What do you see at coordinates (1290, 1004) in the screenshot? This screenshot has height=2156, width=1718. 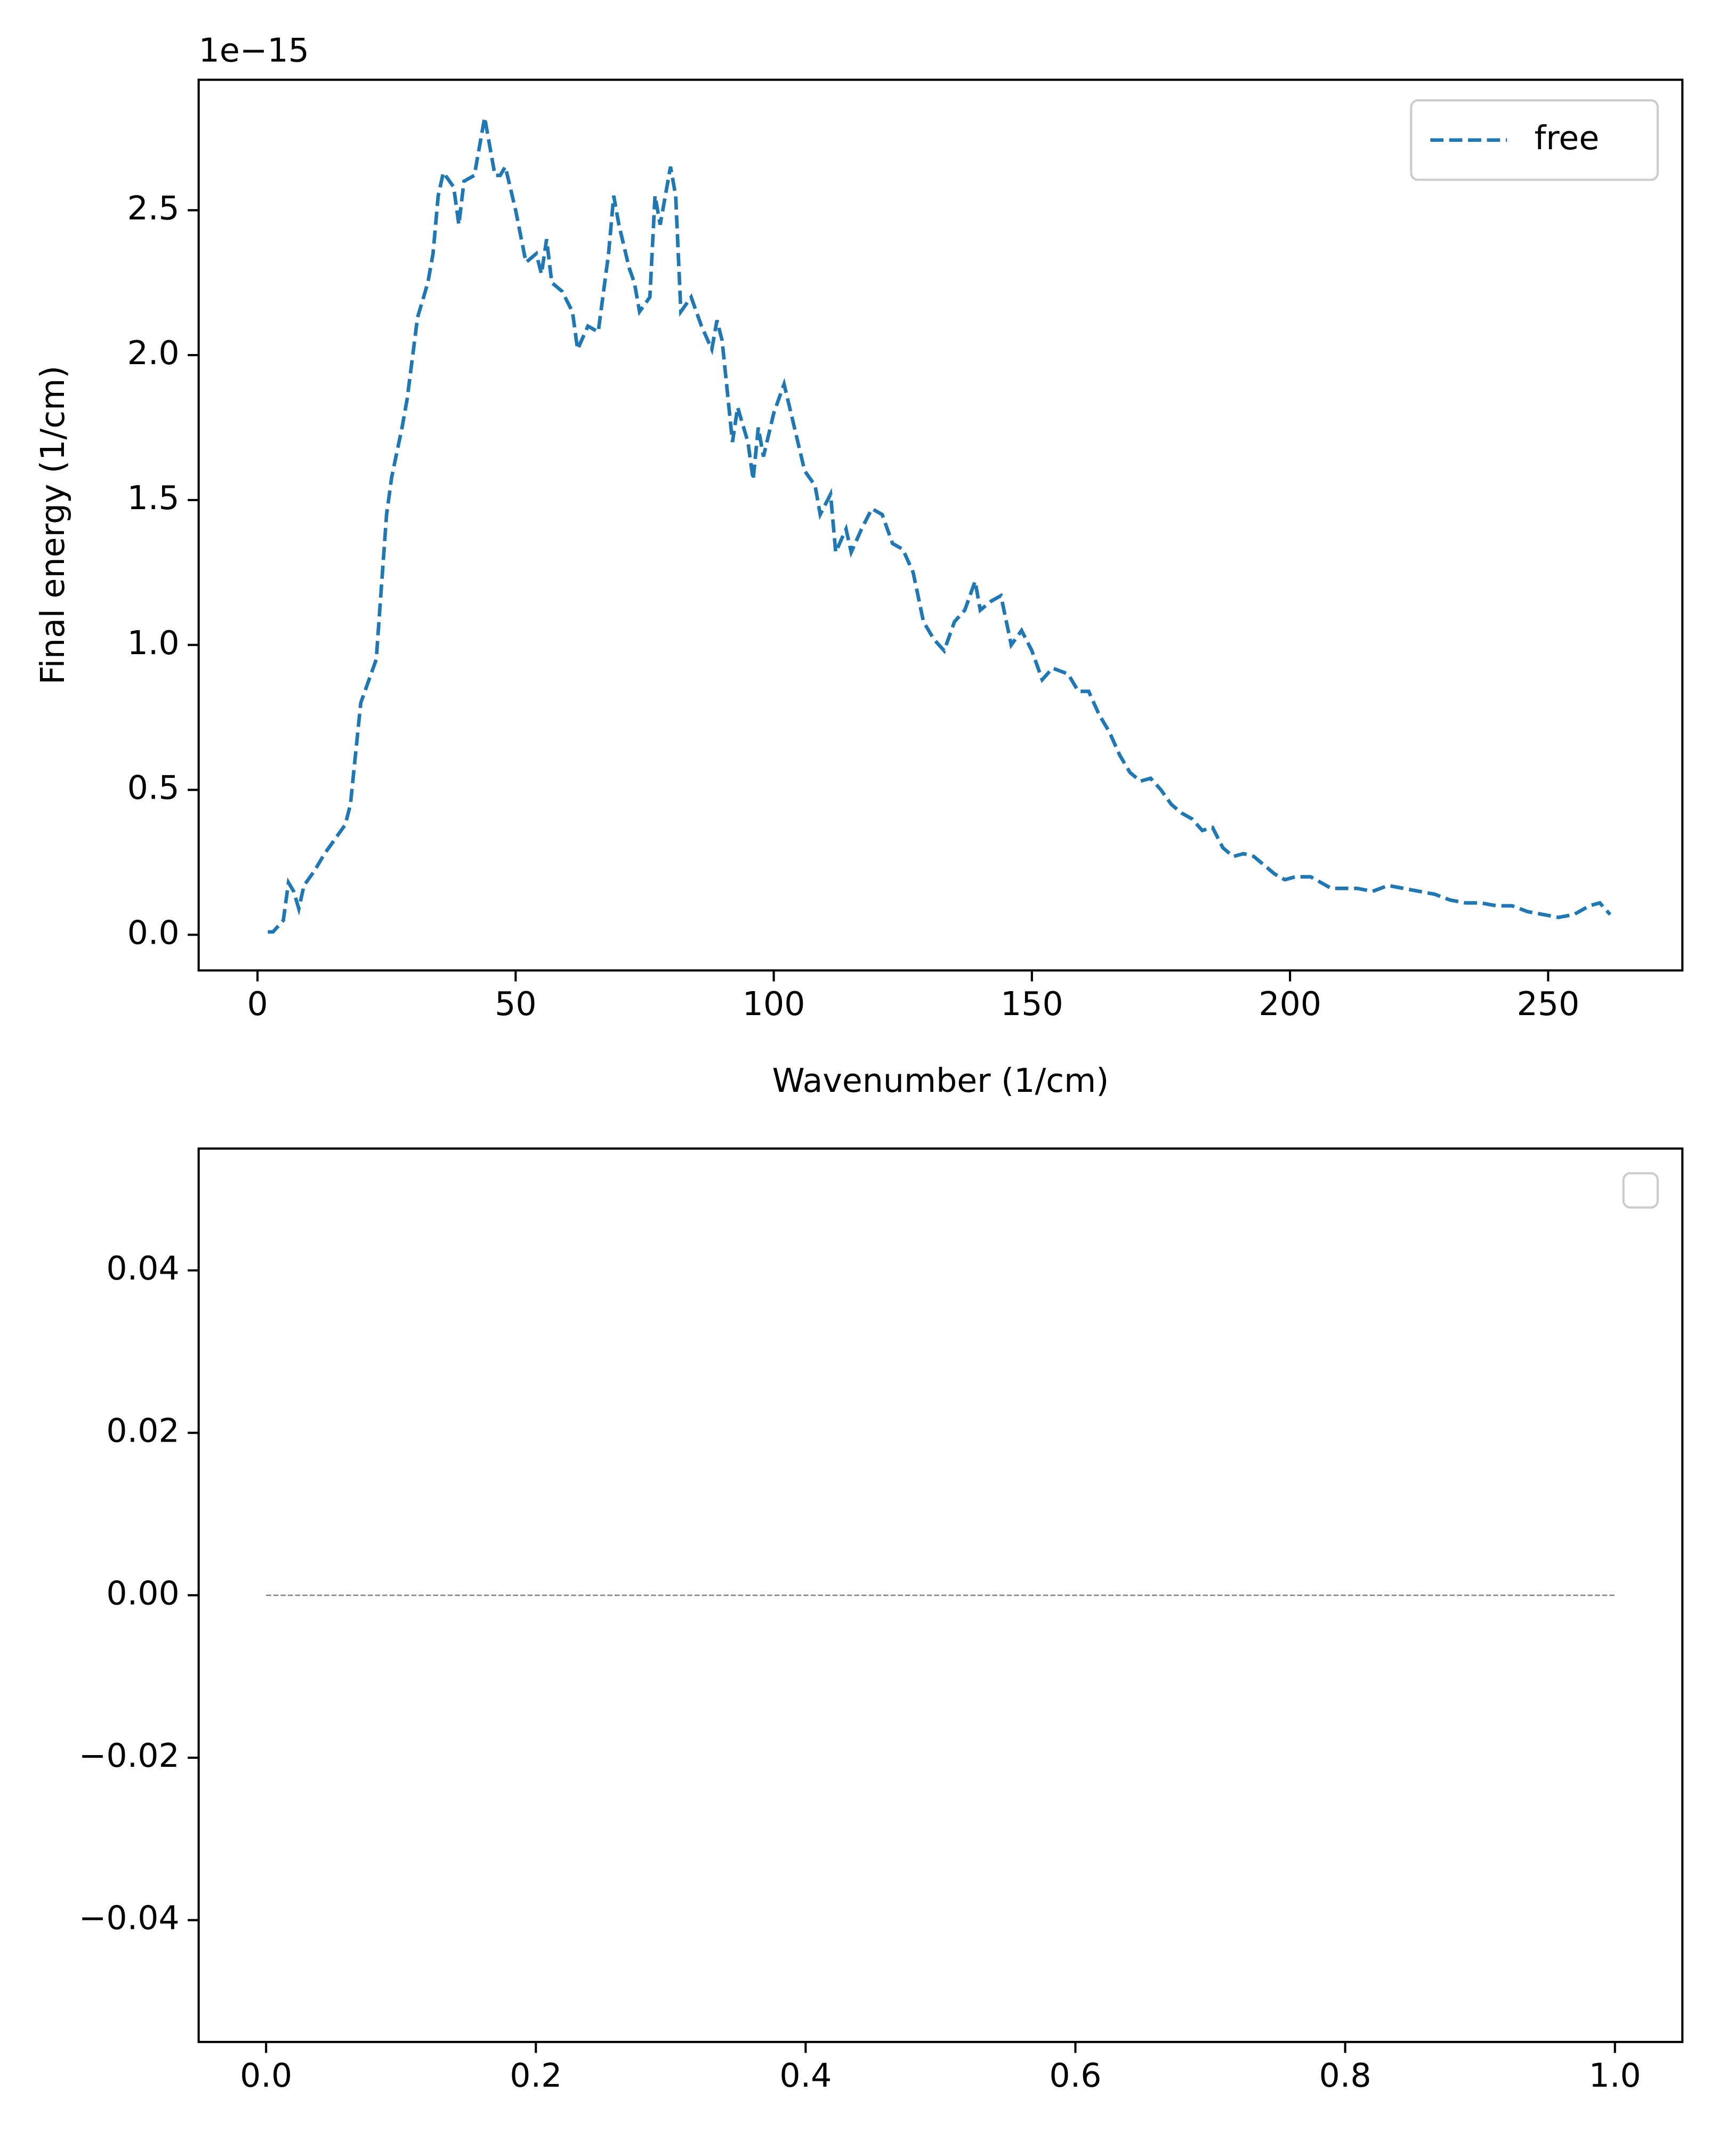 I see `x-tick-label: 200` at bounding box center [1290, 1004].